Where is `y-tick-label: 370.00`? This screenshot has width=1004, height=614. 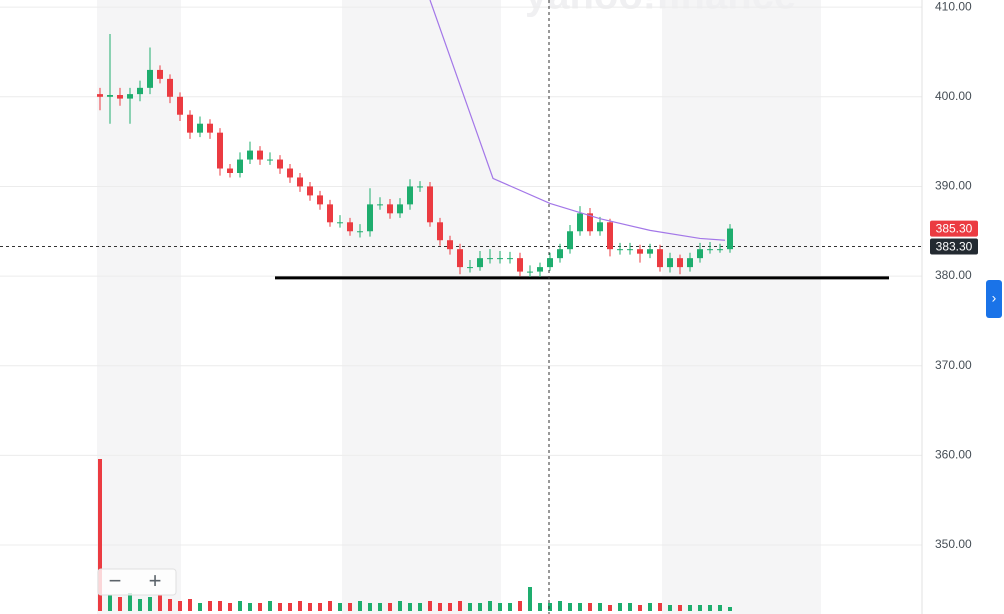
y-tick-label: 370.00 is located at coordinates (953, 365).